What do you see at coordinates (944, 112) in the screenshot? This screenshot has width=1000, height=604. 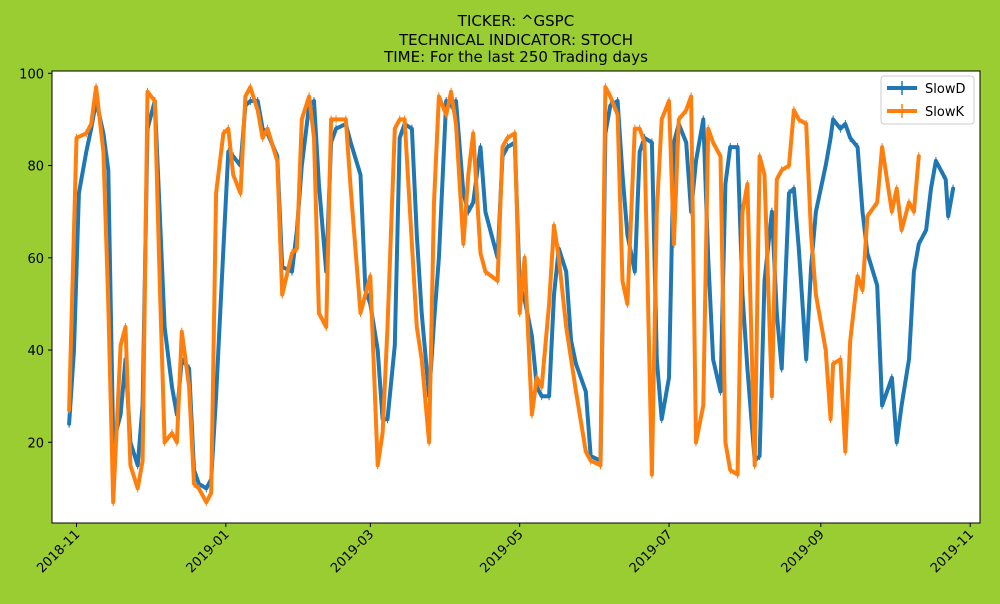 I see `legend-label-slowk: SlowK` at bounding box center [944, 112].